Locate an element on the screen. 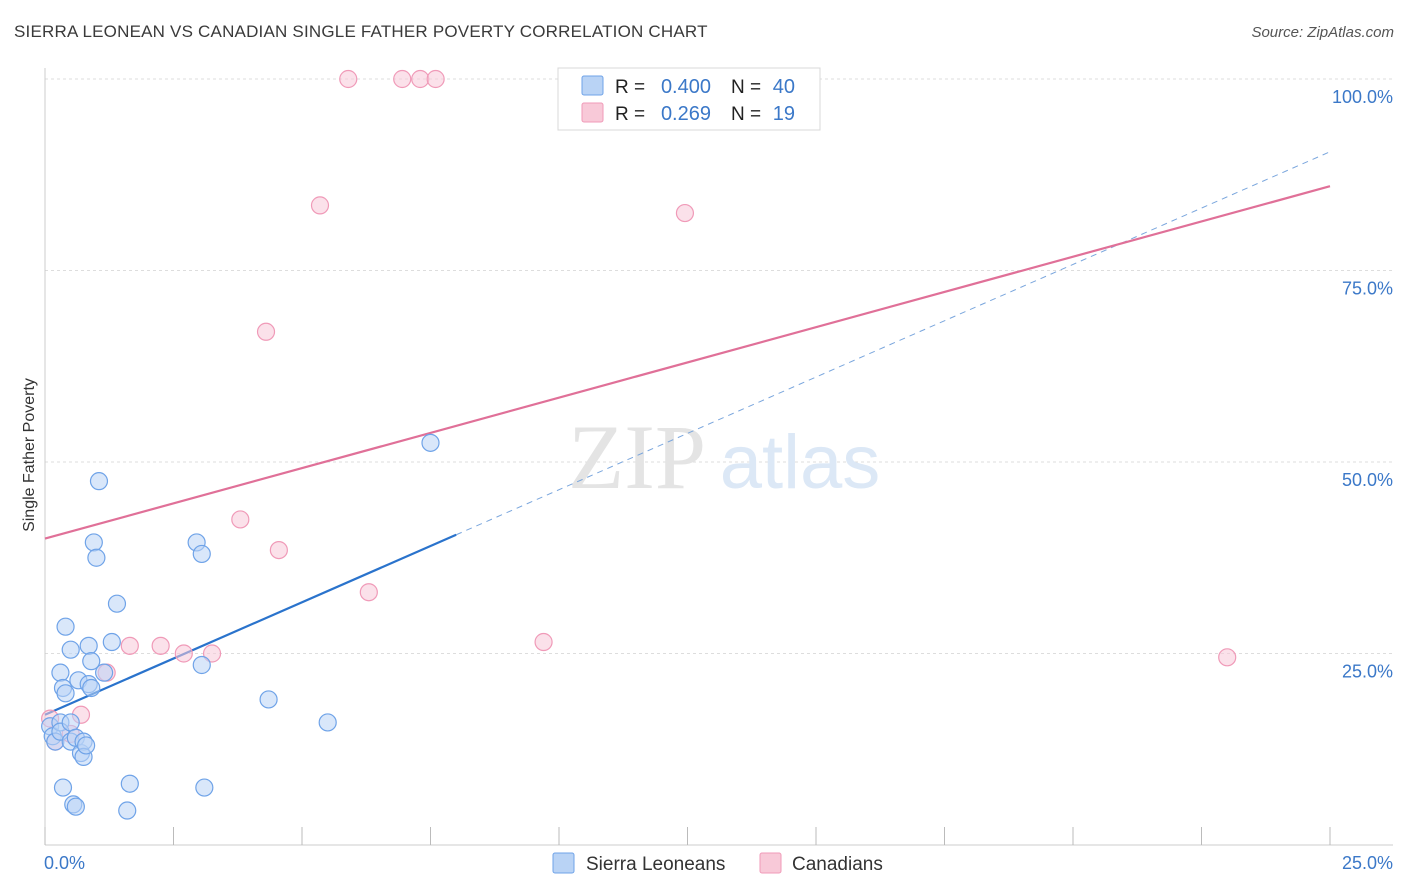  x-tick-label: 0.0% is located at coordinates (64, 863).